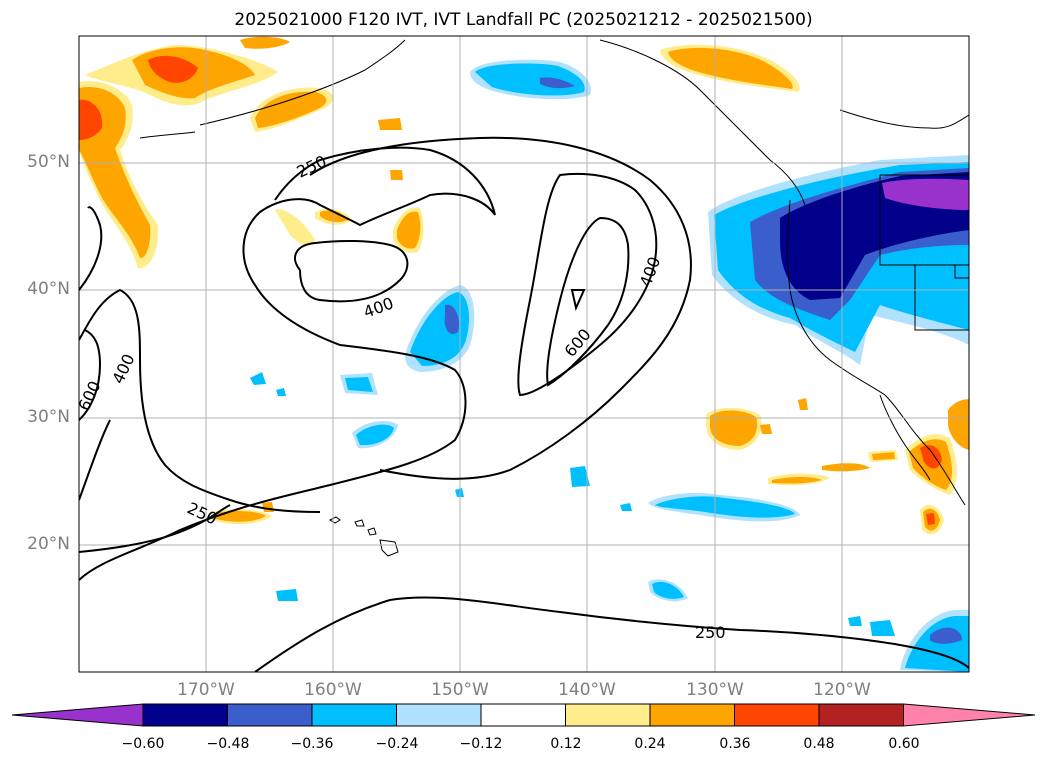  I want to click on colorbar-tick: 0.12, so click(566, 744).